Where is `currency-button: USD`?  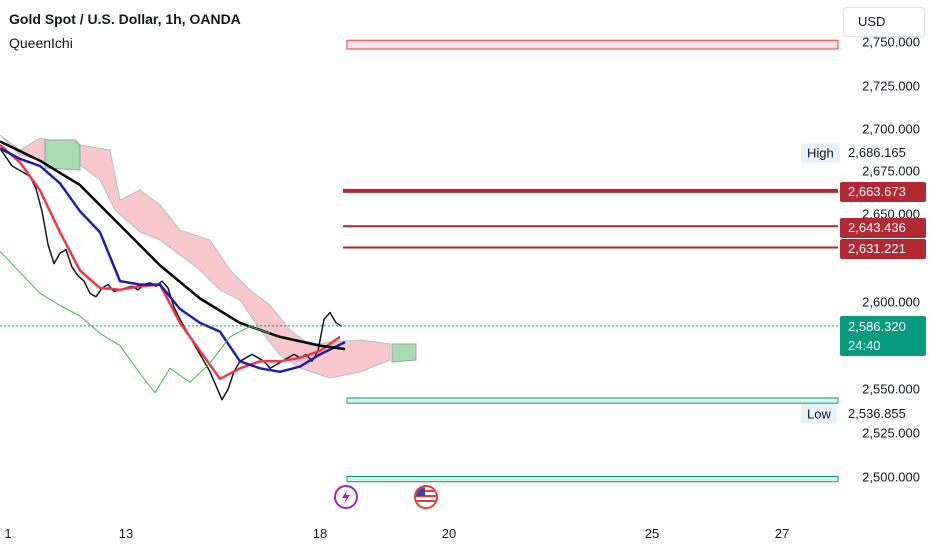 currency-button: USD is located at coordinates (884, 22).